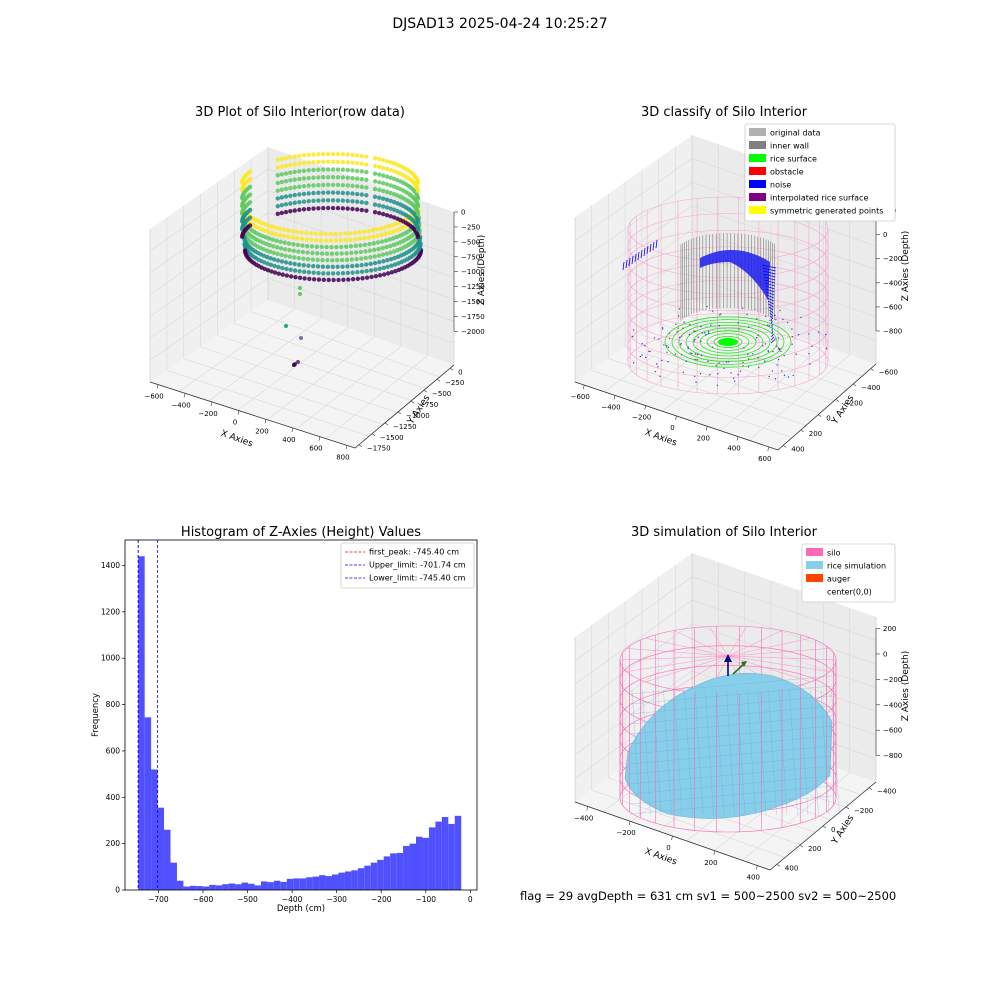 The image size is (1000, 1000). Describe the element at coordinates (892, 332) in the screenshot. I see `z-tick-label: −800` at that location.